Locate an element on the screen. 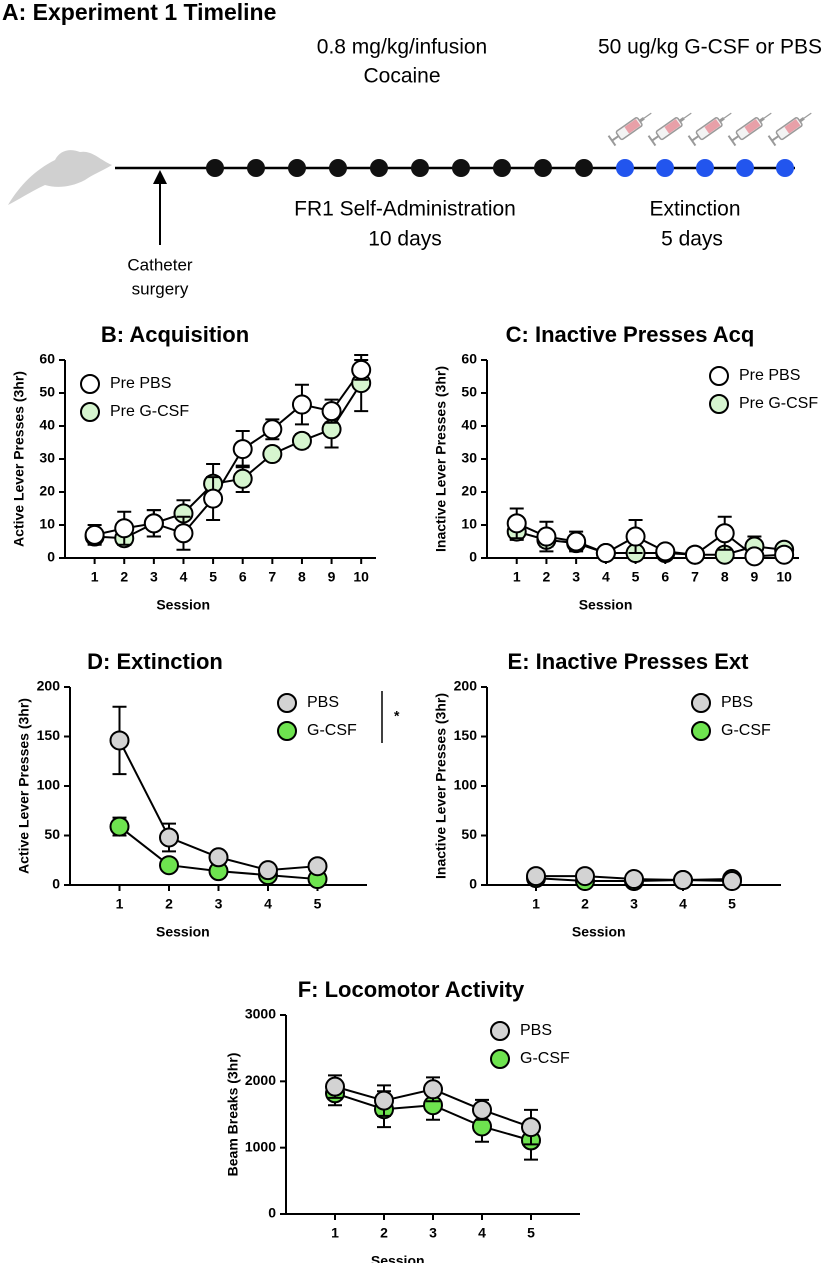  drug-dose: 0.8 mg/kg/infusion is located at coordinates (402, 47).